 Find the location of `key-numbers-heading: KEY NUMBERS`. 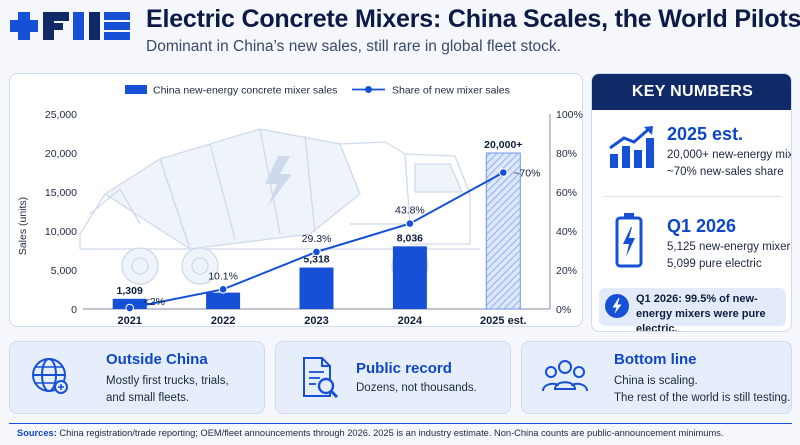

key-numbers-heading: KEY NUMBERS is located at coordinates (691, 92).